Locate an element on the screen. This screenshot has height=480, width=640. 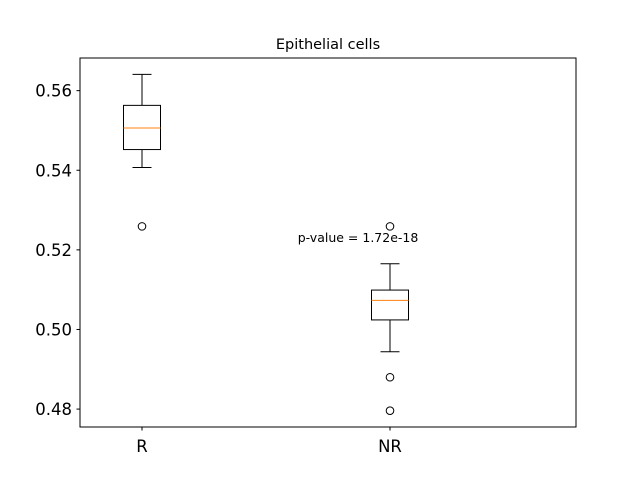
y-tick-label: 0.56 is located at coordinates (53, 91).